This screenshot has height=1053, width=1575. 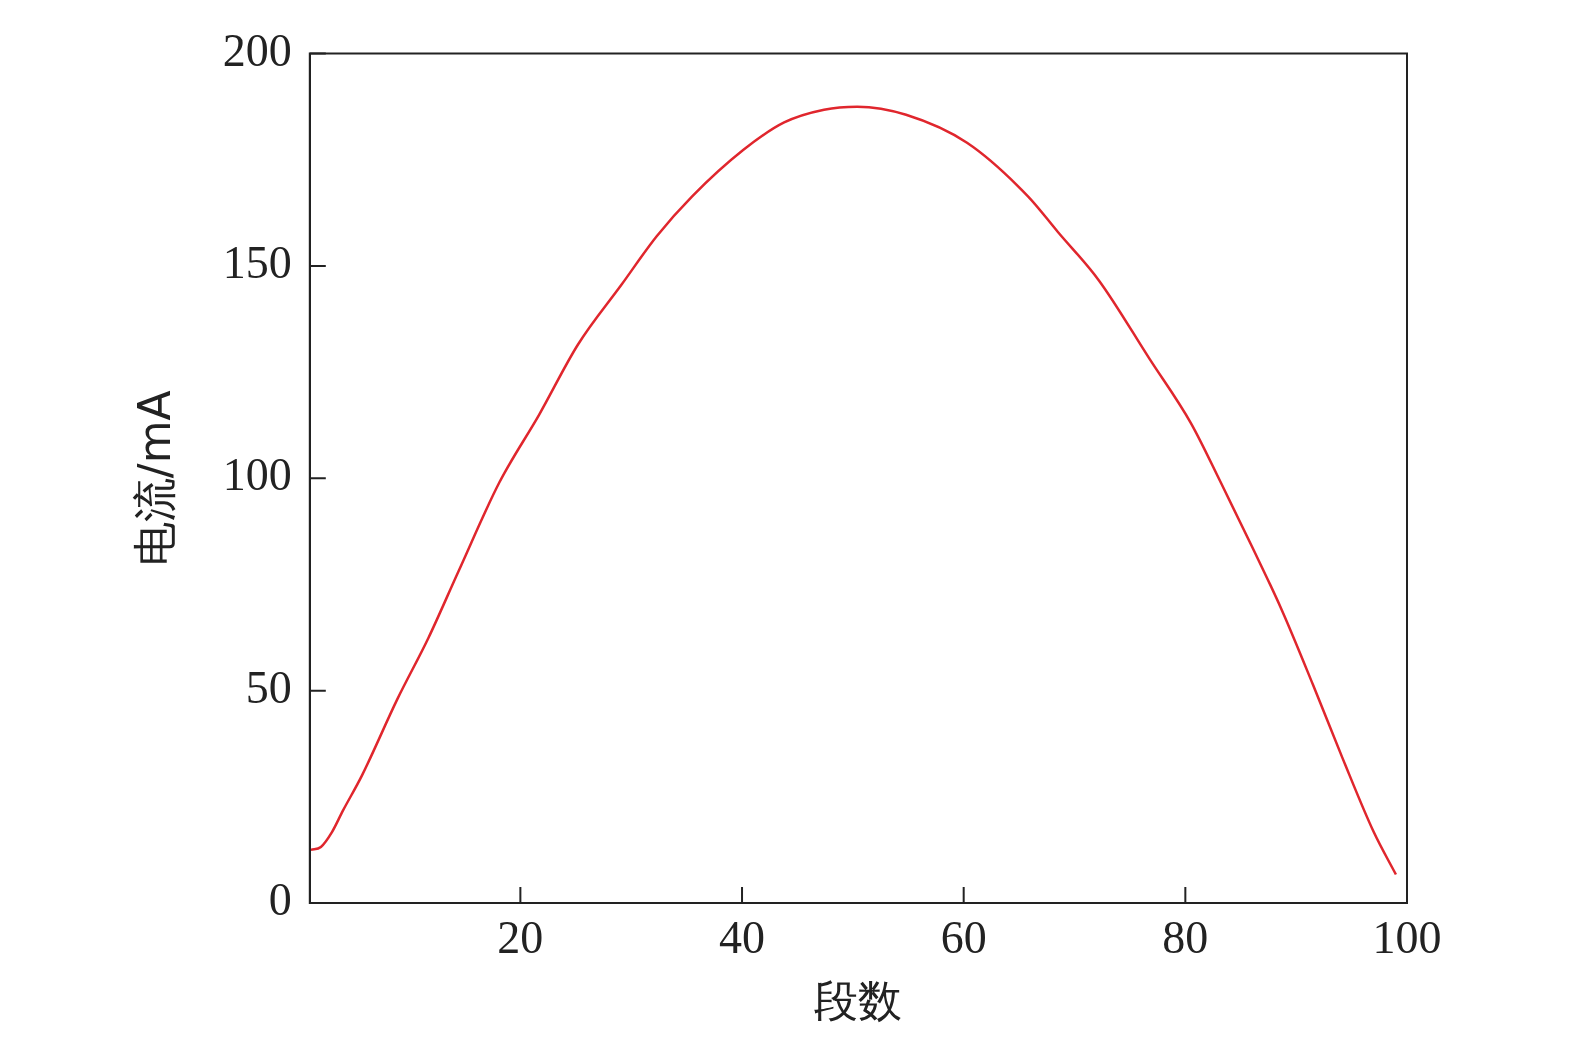 What do you see at coordinates (268, 687) in the screenshot?
I see `y-tick-label: 50` at bounding box center [268, 687].